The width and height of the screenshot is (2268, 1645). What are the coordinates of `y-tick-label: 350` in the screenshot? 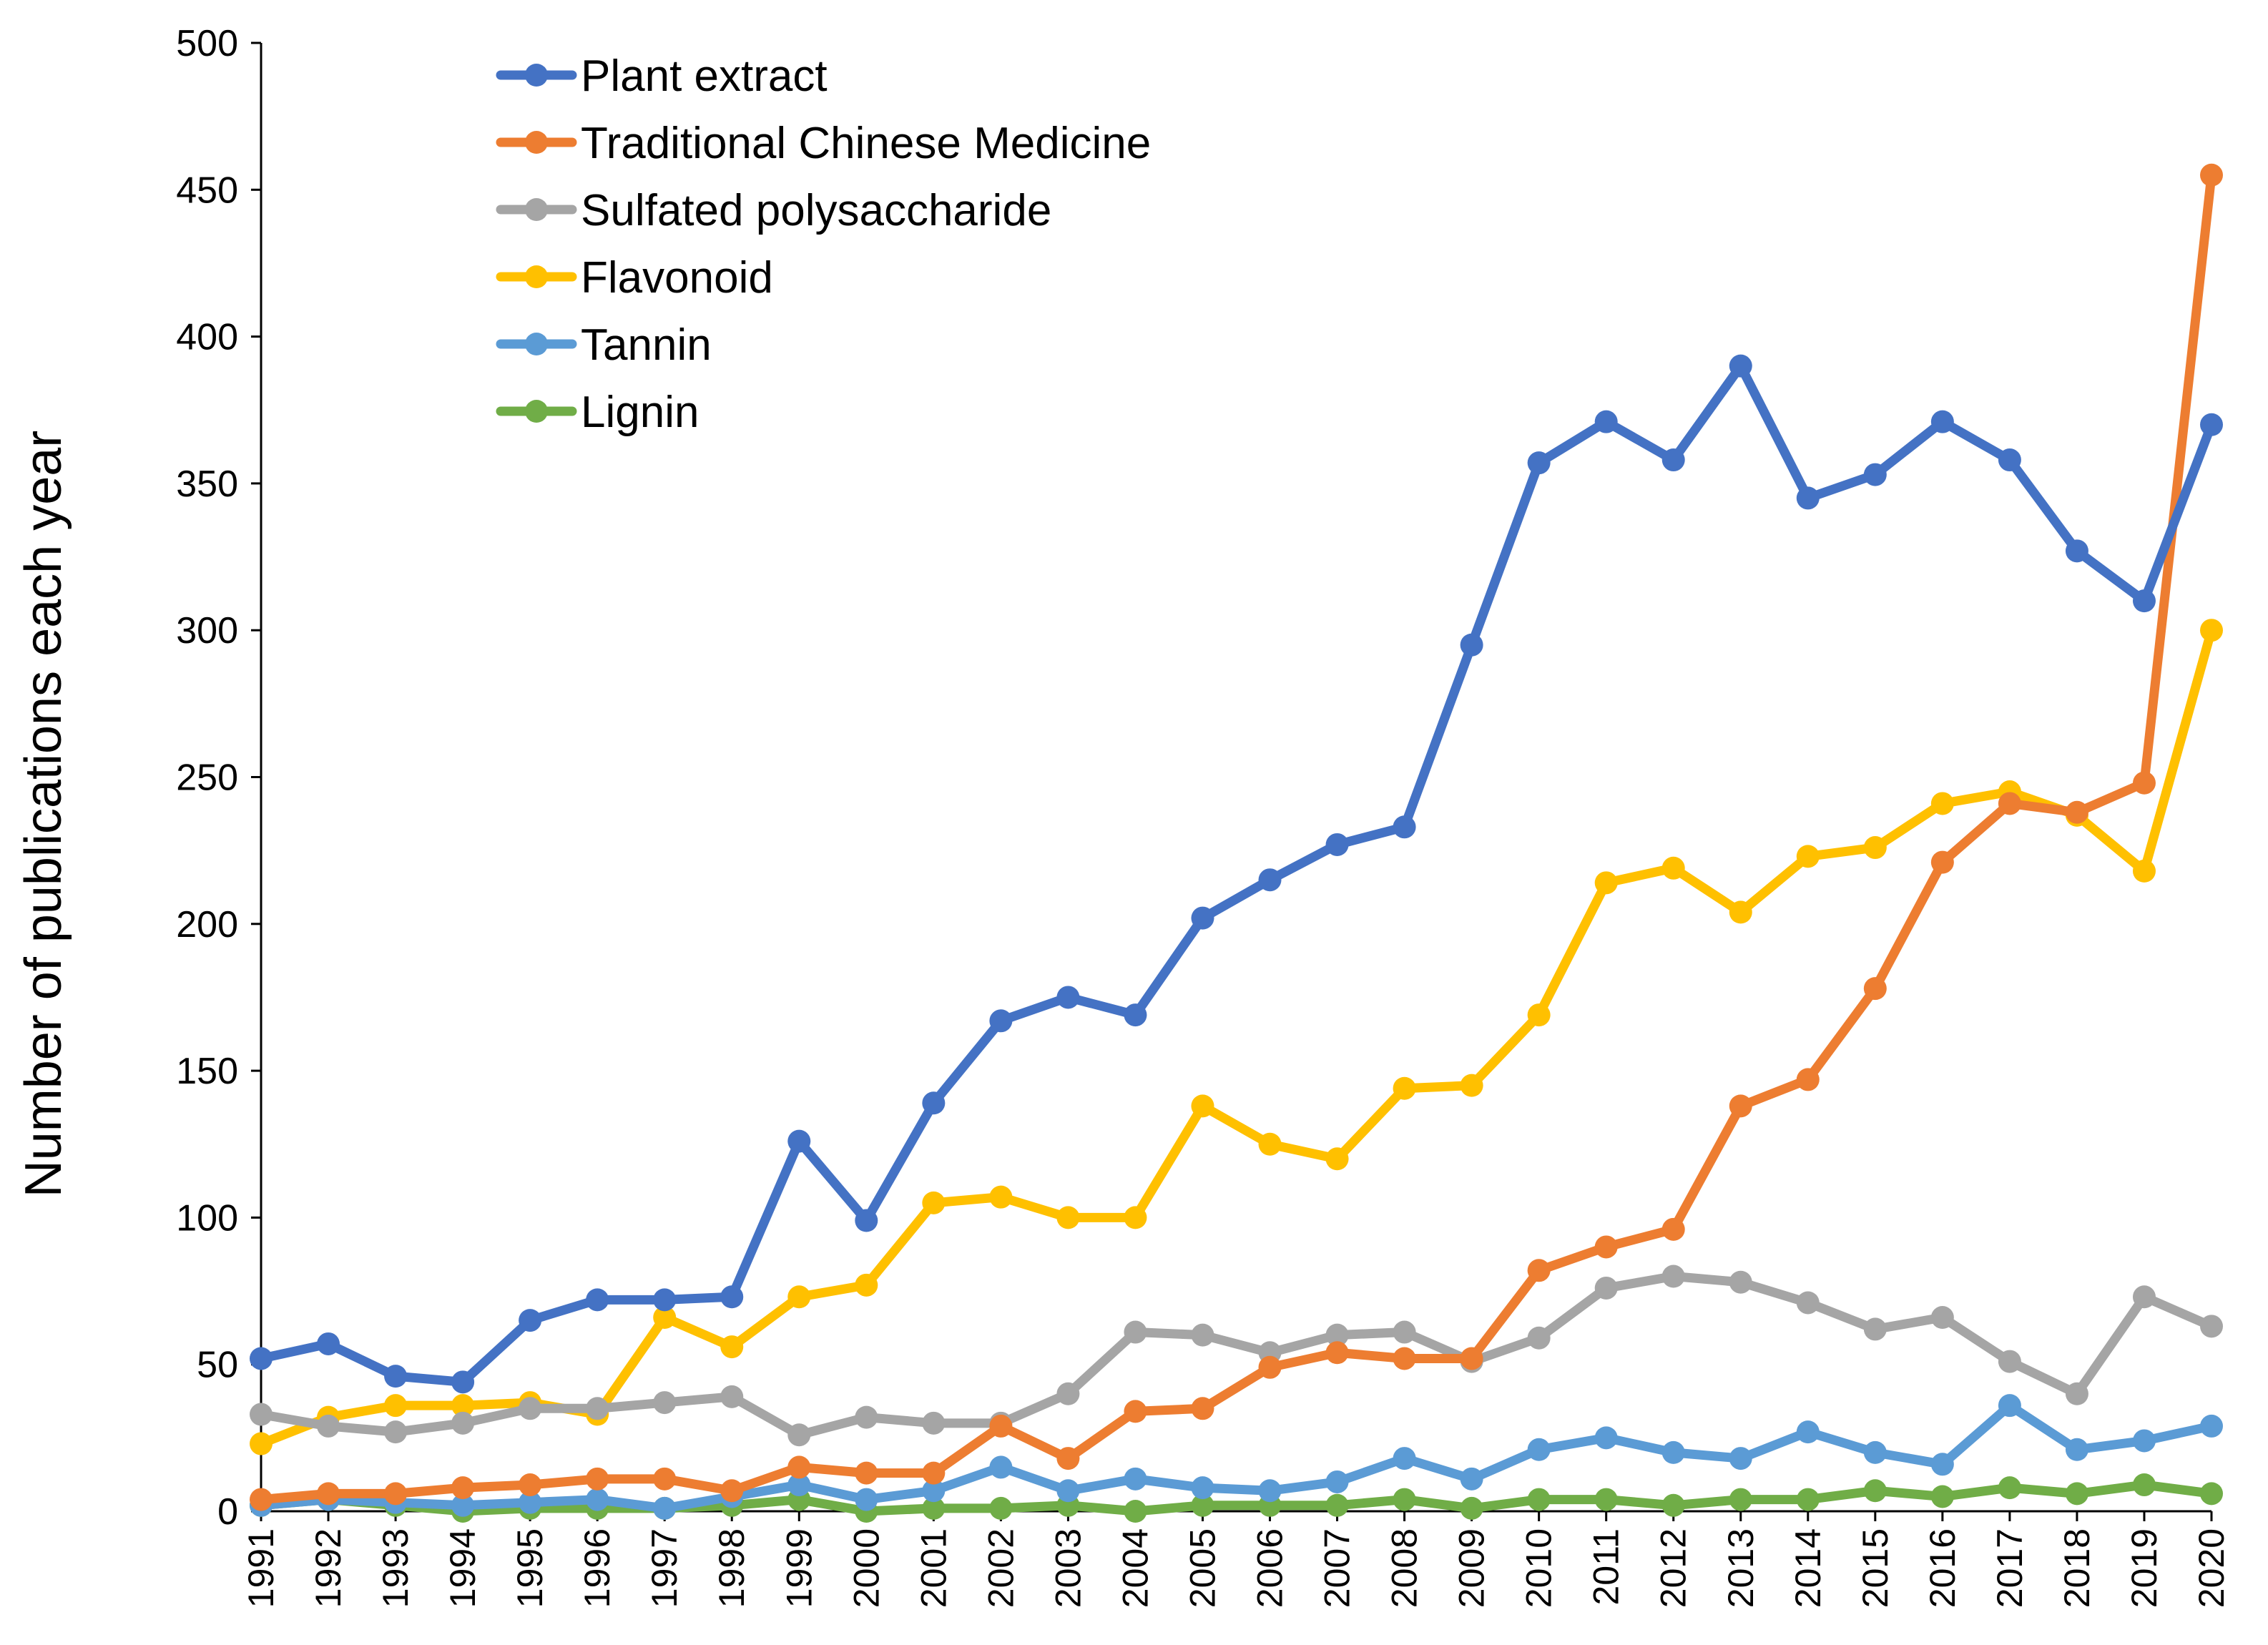 It's located at (207, 484).